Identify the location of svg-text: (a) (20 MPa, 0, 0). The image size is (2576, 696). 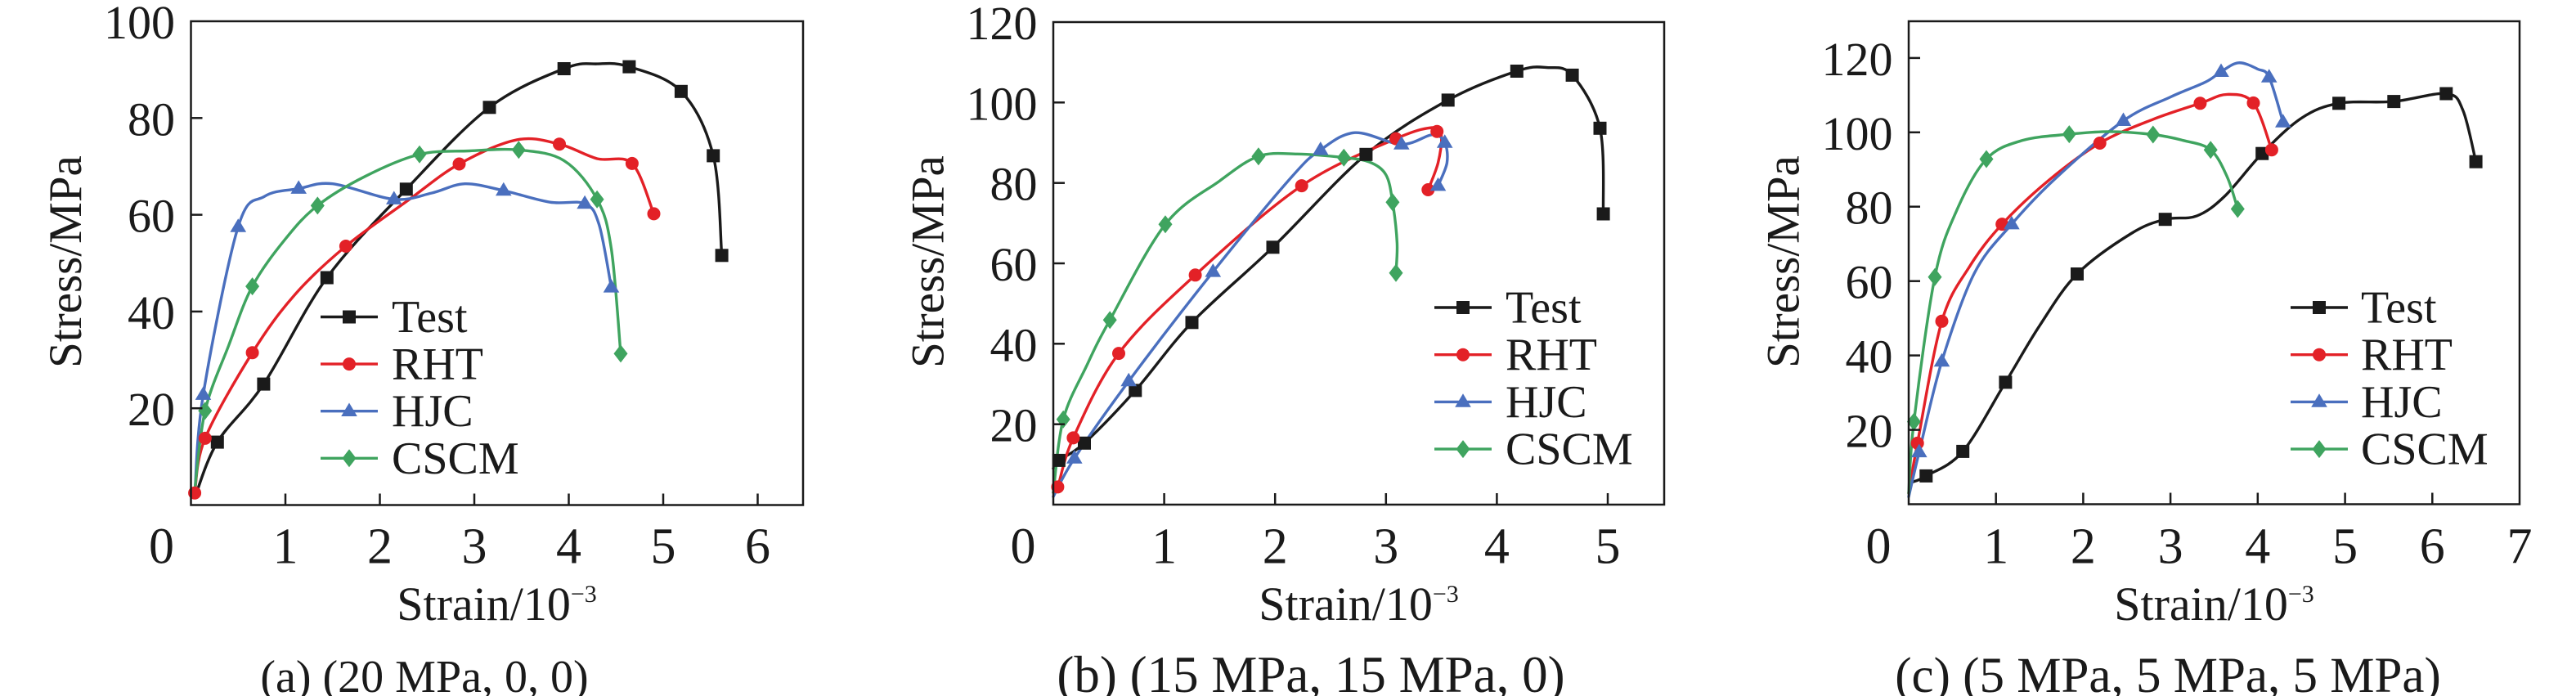
(424, 674).